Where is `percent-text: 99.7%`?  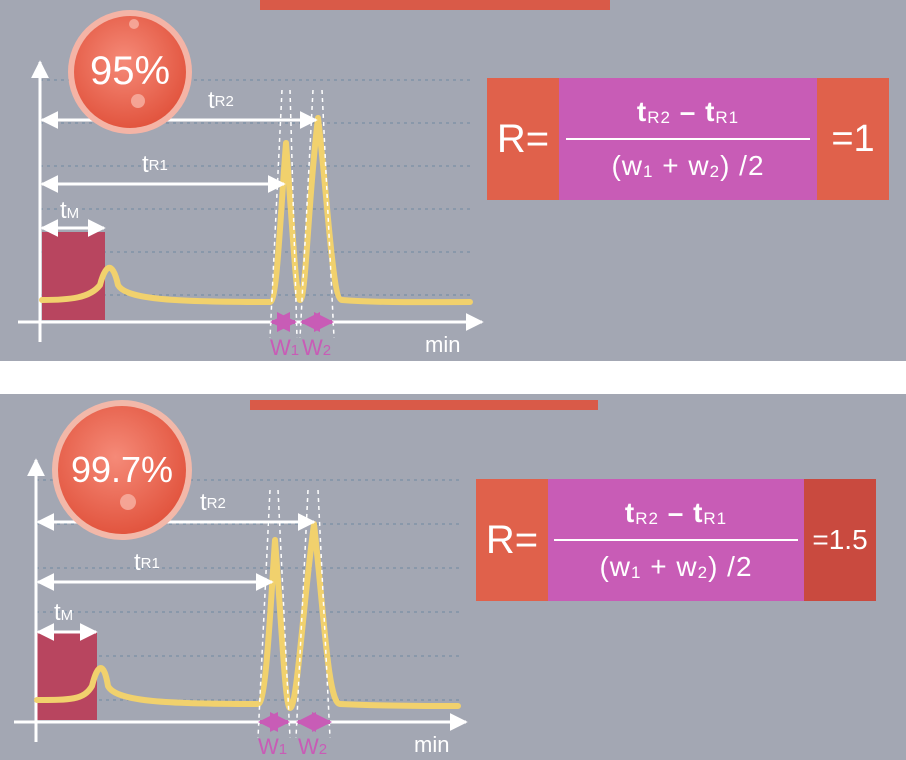 percent-text: 99.7% is located at coordinates (122, 469).